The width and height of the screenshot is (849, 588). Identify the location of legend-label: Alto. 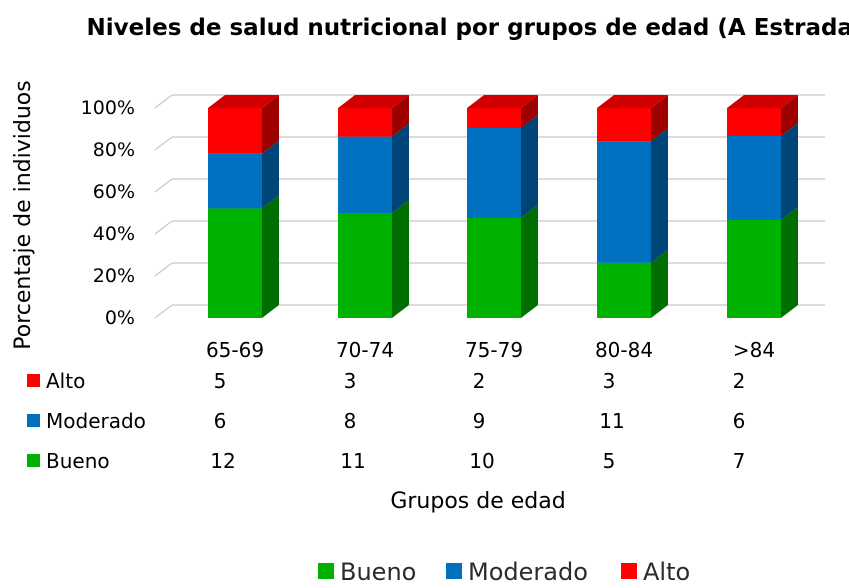
(666, 572).